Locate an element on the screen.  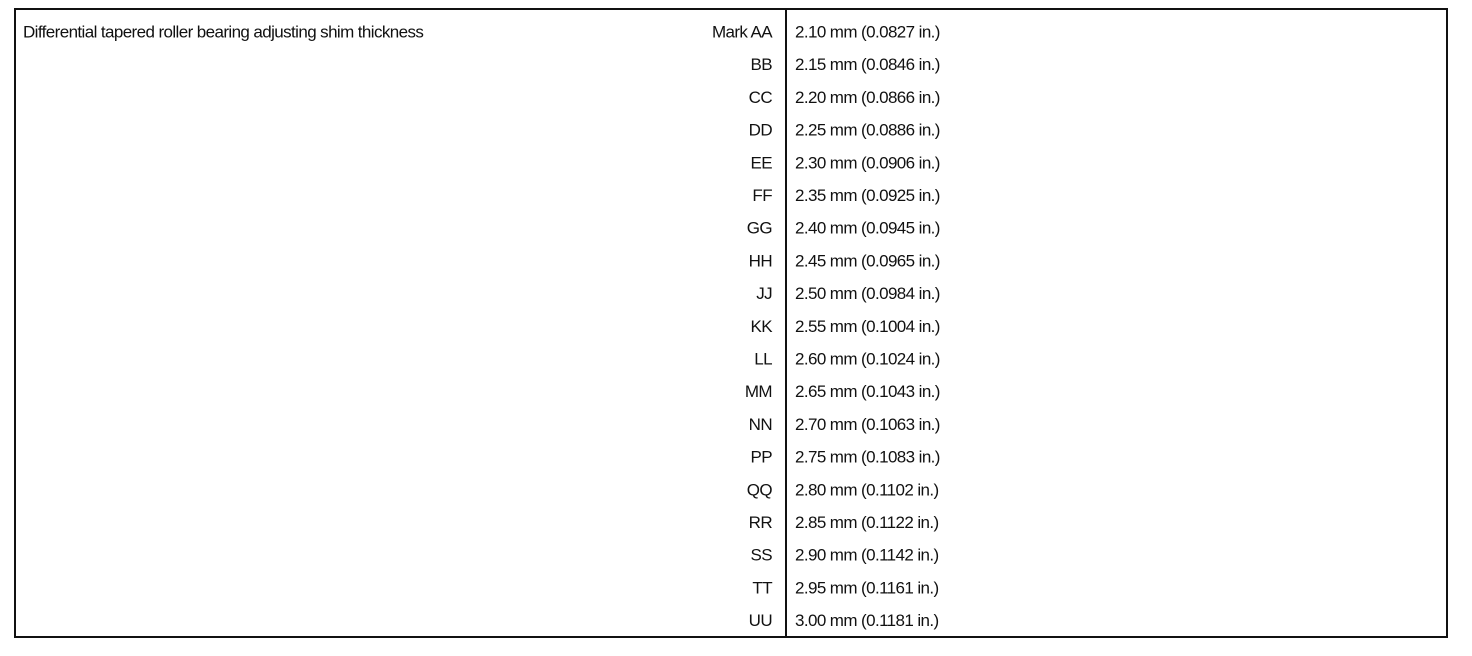
shim-mark: DD is located at coordinates (761, 130).